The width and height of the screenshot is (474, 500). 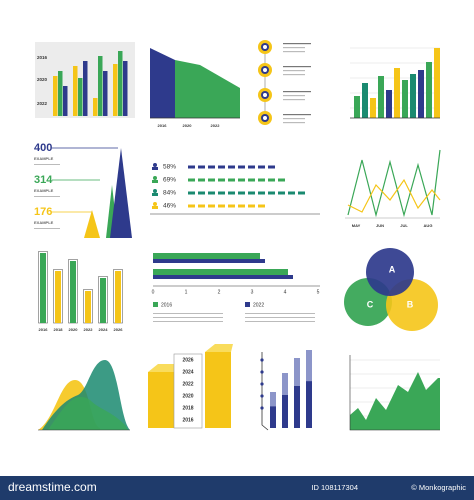 What do you see at coordinates (187, 396) in the screenshot?
I see `stack-label: 2020` at bounding box center [187, 396].